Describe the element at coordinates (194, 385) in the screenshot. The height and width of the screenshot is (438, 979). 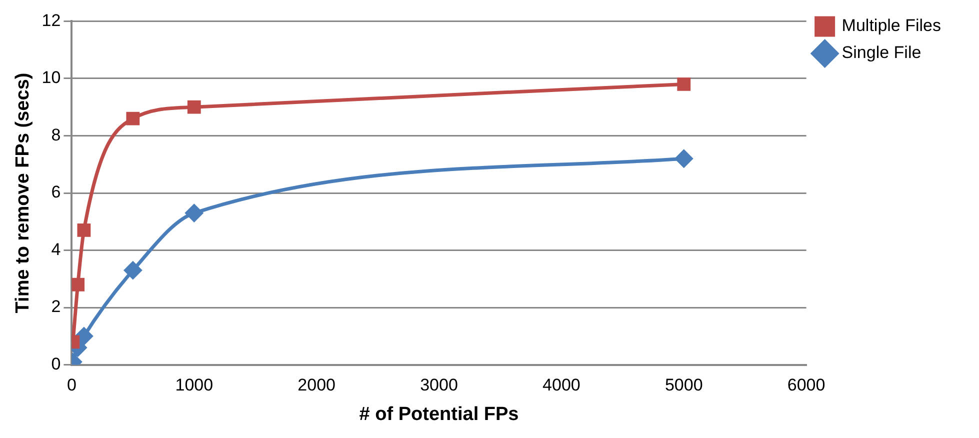
I see `x-tick-label: 1000` at that location.